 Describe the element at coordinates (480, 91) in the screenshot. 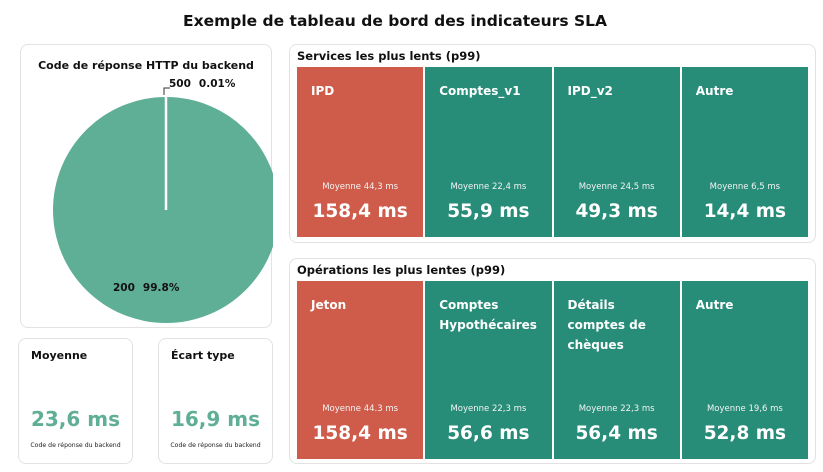

I see `service-name: Comptes_v1` at that location.